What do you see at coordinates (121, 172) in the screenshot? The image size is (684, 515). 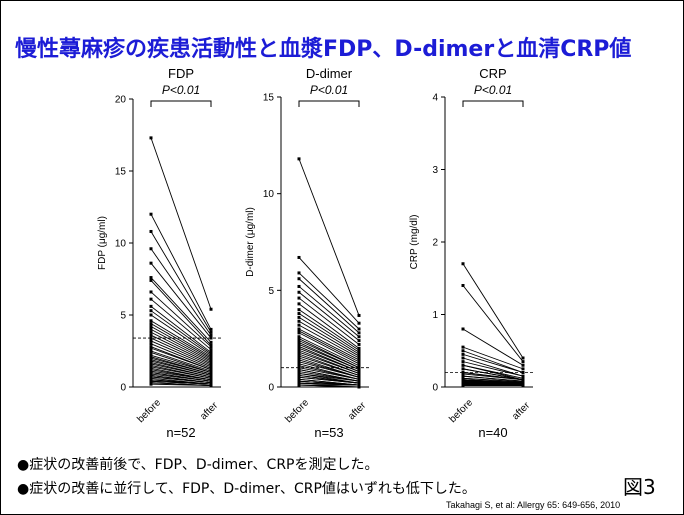 I see `y-tick-label: 15` at bounding box center [121, 172].